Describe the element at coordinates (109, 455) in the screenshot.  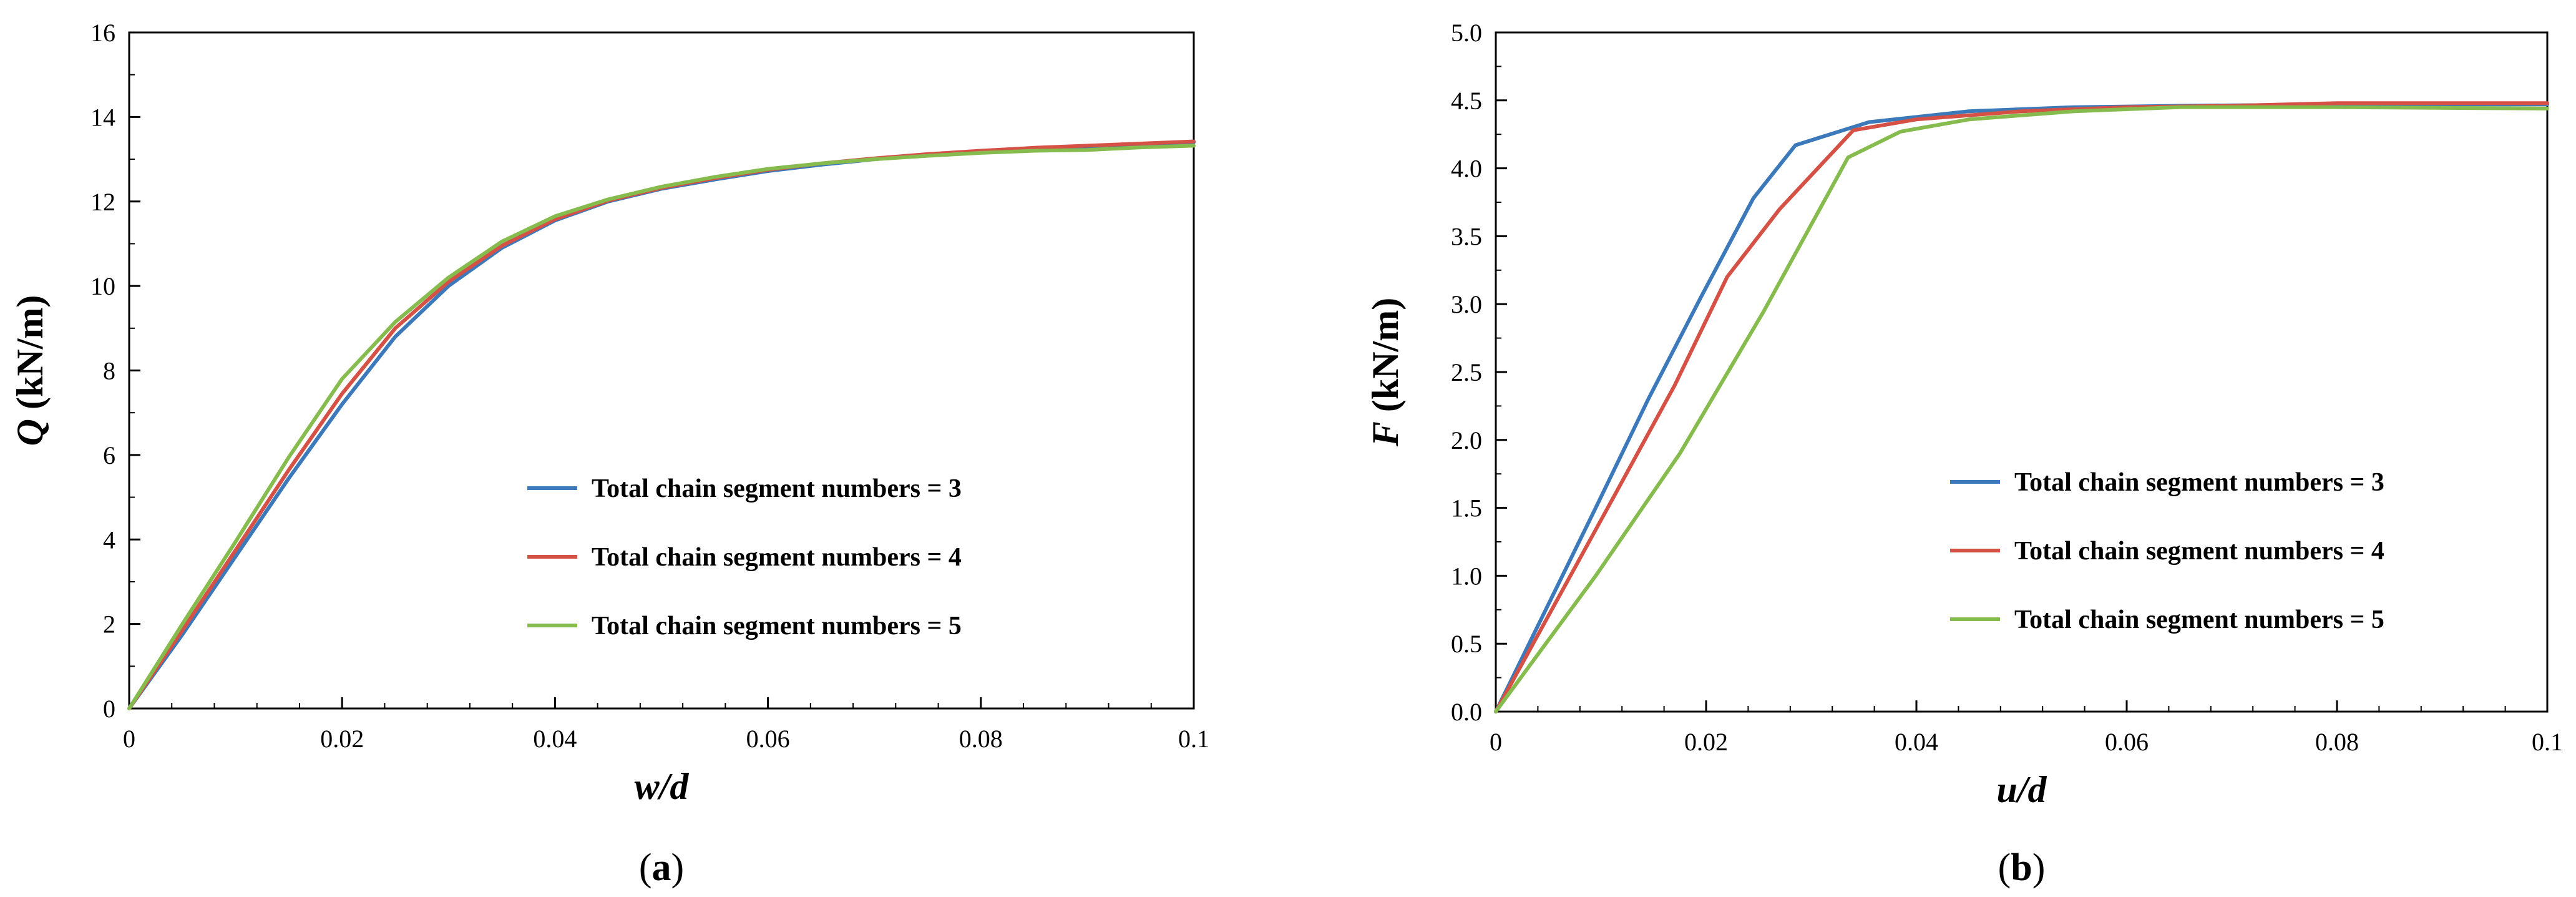
I see `y-tick-label: 6` at that location.